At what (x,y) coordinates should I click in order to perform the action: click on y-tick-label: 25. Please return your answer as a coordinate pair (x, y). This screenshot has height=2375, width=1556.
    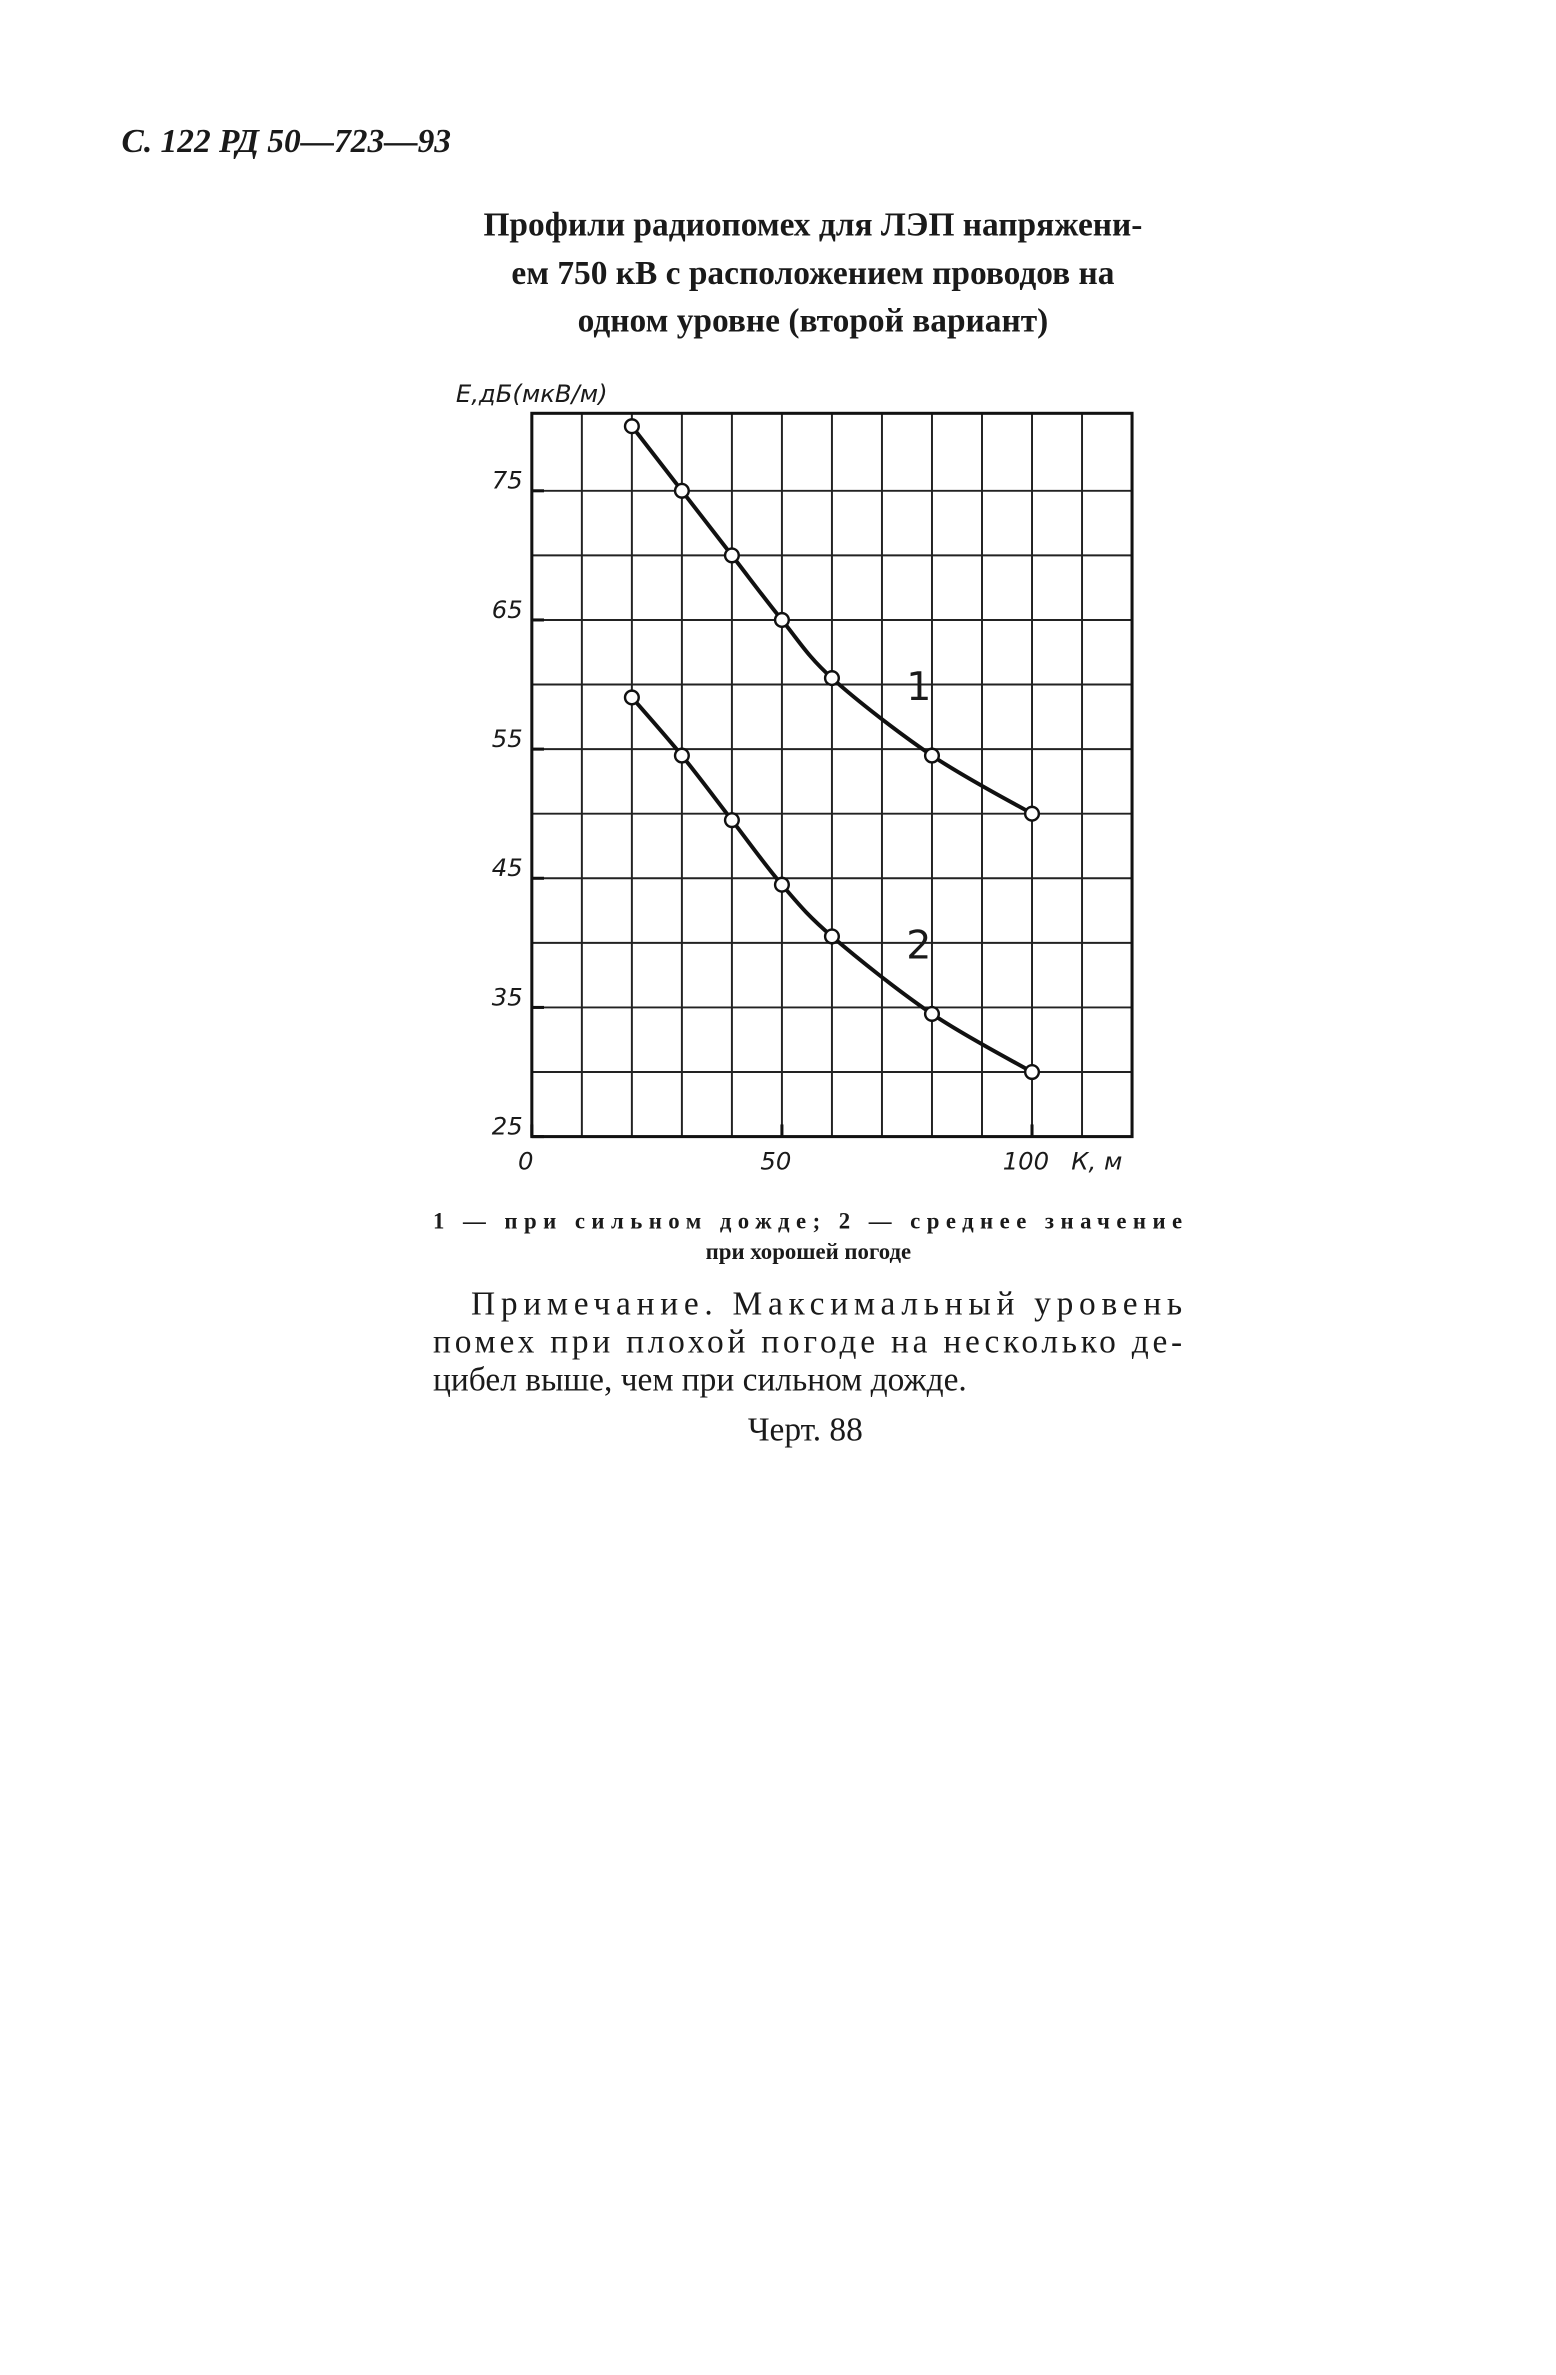
    Looking at the image, I should click on (507, 1125).